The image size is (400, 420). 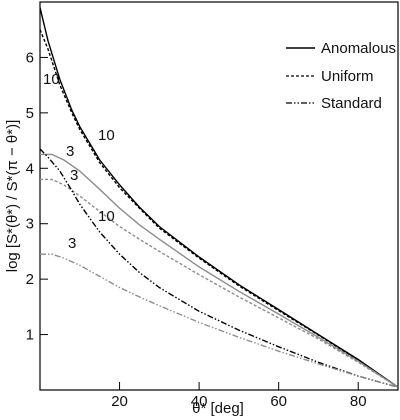 I want to click on legend-label-standard: Standard, so click(x=351, y=103).